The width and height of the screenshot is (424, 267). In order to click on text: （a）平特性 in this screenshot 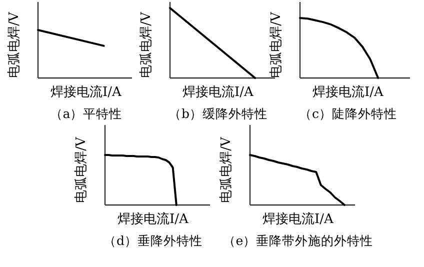, I will do `click(86, 113)`.